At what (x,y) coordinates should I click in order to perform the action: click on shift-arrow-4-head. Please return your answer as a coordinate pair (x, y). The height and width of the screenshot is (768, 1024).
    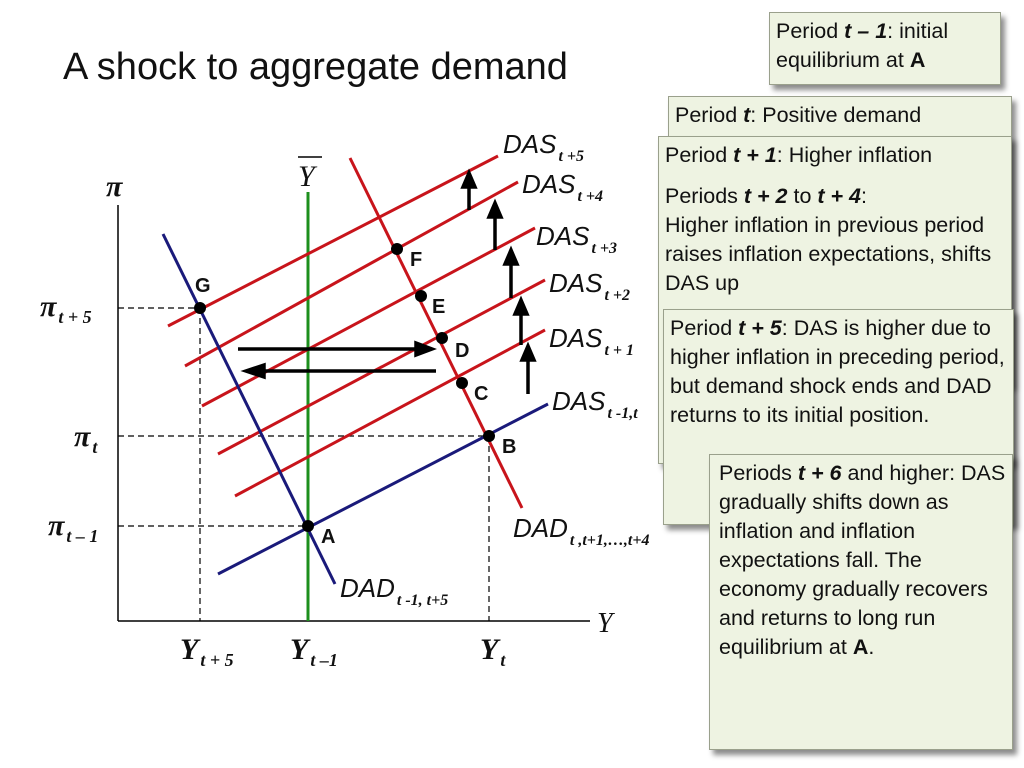
    Looking at the image, I should click on (495, 208).